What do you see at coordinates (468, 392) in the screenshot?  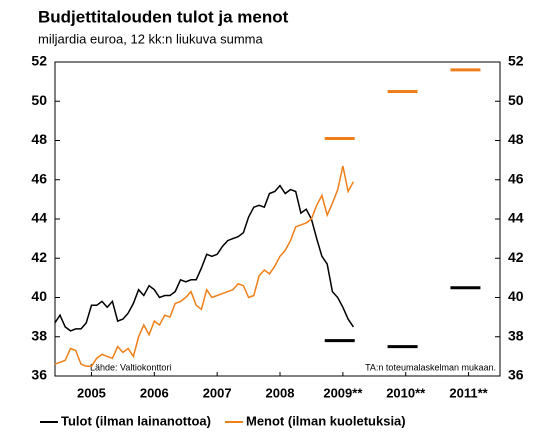 I see `x-tick-label: 2011**` at bounding box center [468, 392].